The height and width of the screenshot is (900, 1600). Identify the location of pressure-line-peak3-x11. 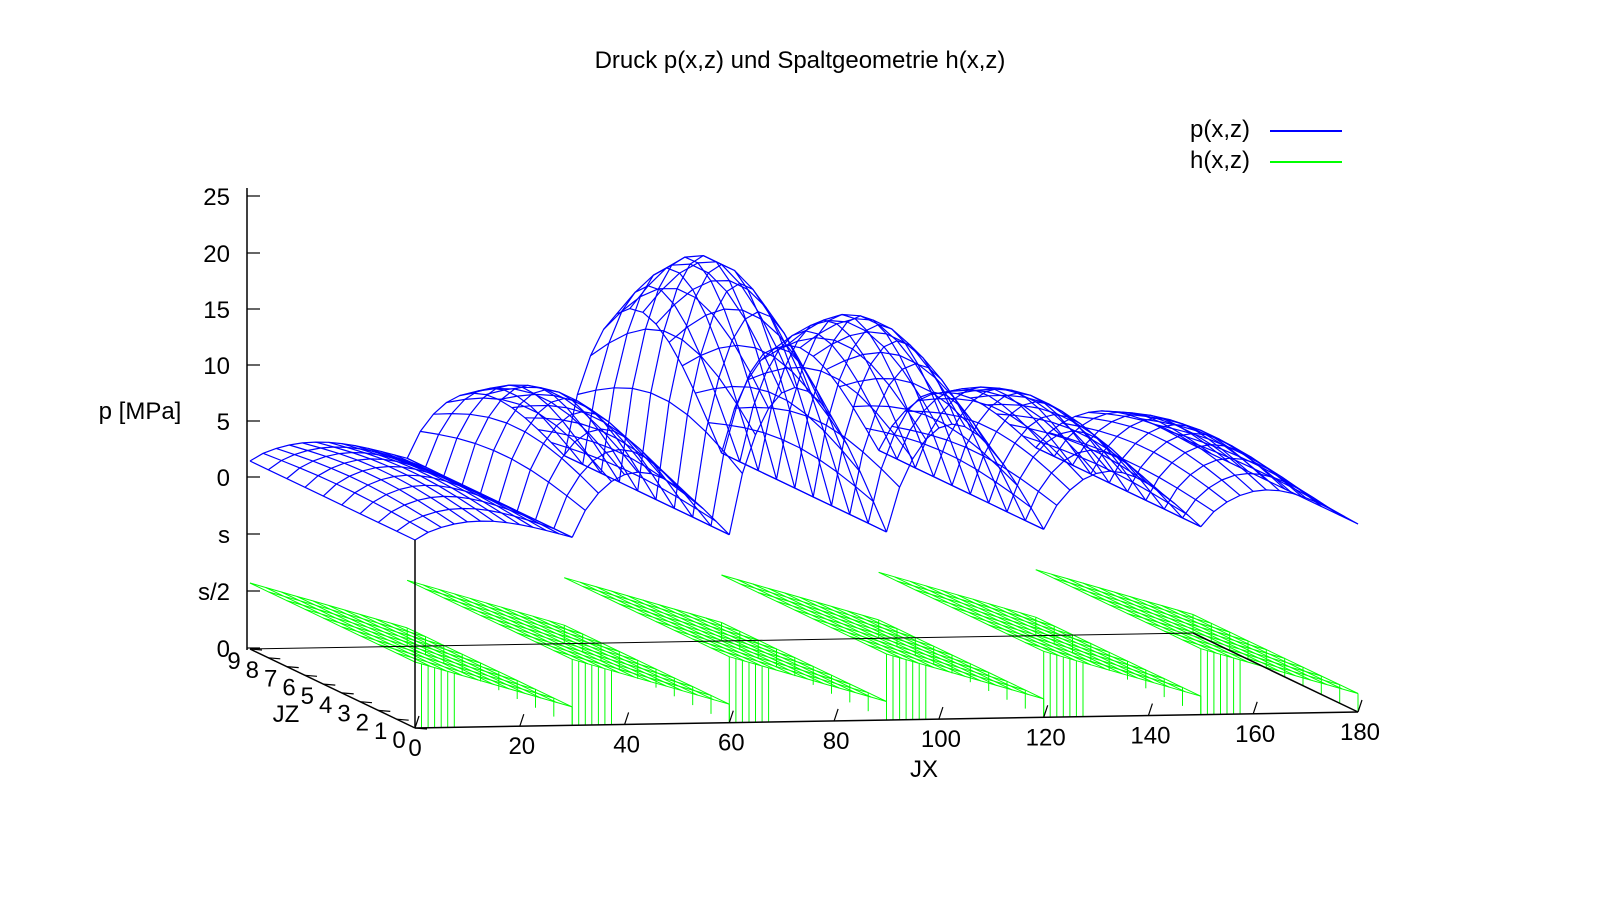
(948, 467).